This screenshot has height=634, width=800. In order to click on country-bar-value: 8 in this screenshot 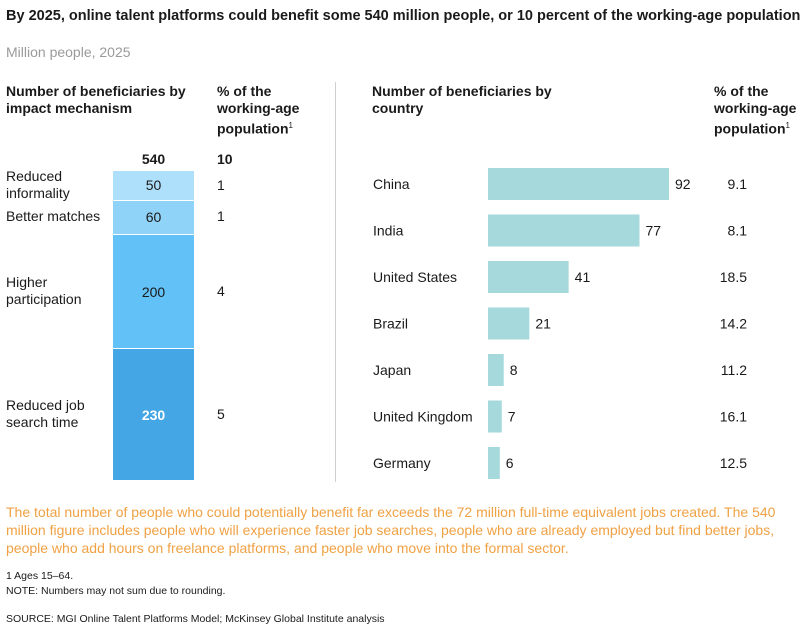, I will do `click(514, 370)`.